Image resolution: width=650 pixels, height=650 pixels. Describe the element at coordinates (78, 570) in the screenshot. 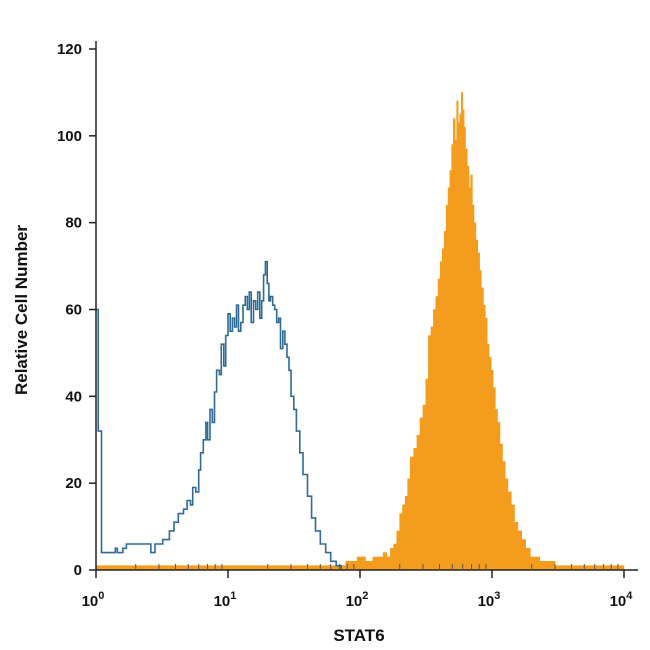

I see `y-tick-label: 0` at that location.